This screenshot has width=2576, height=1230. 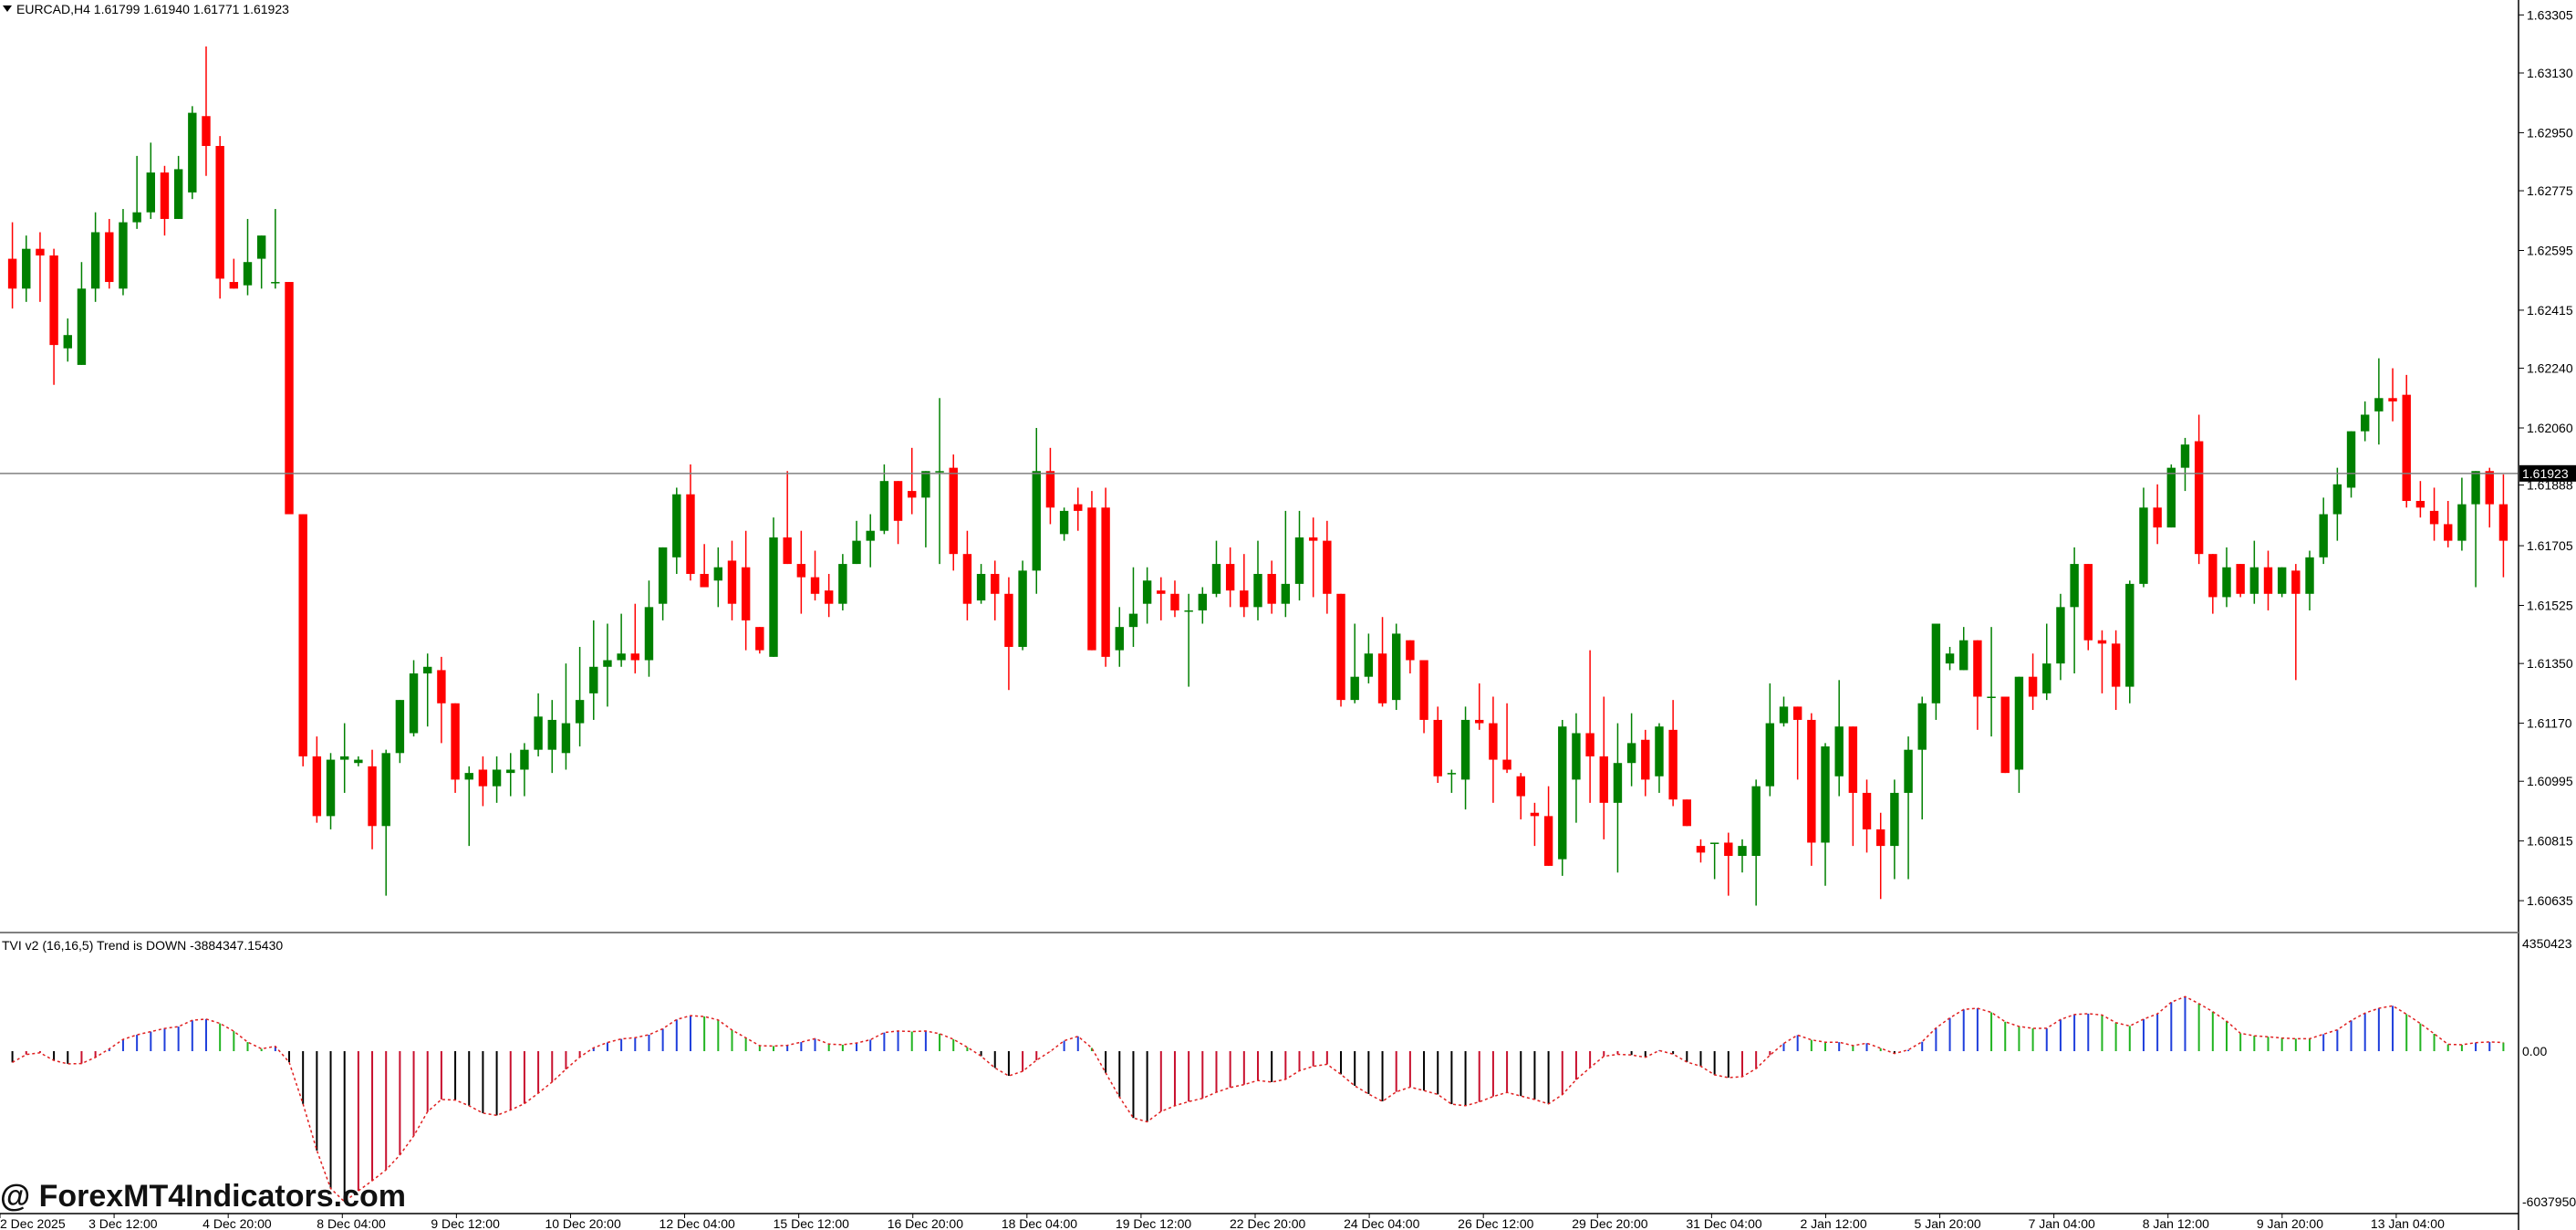 I want to click on price-label: 1.62595, so click(x=2550, y=250).